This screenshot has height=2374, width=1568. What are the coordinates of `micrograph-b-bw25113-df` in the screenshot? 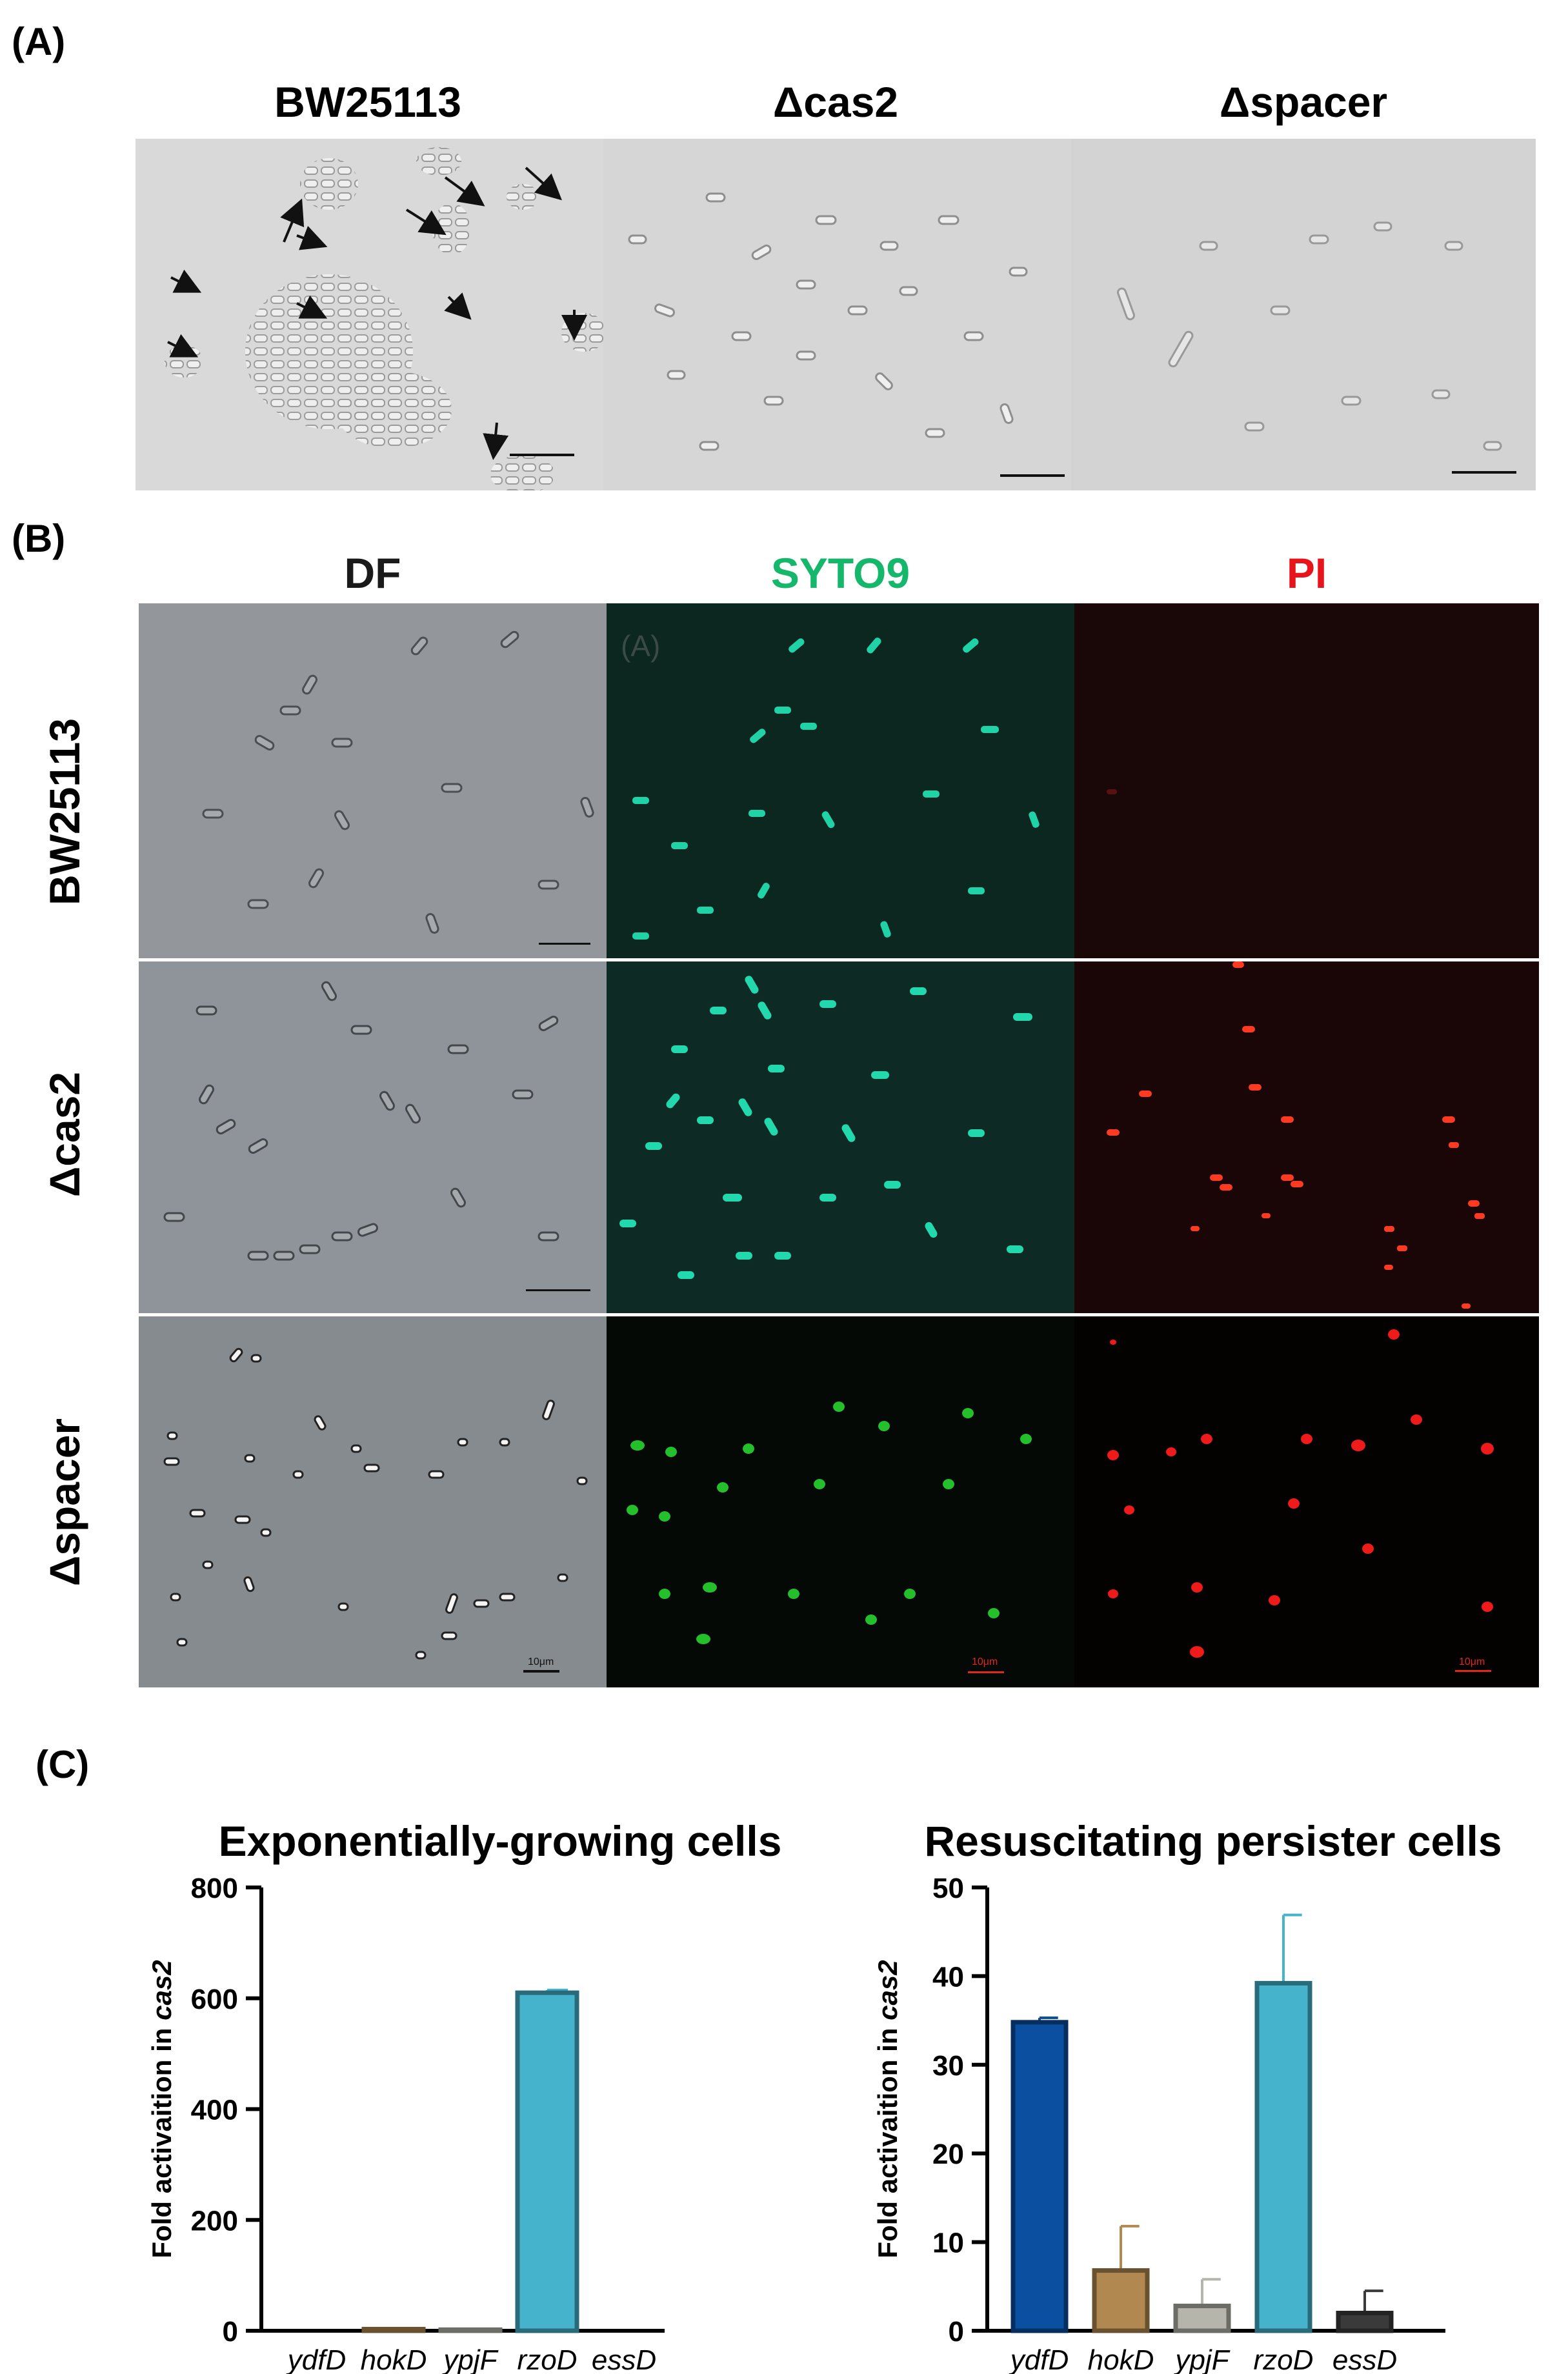 It's located at (373, 780).